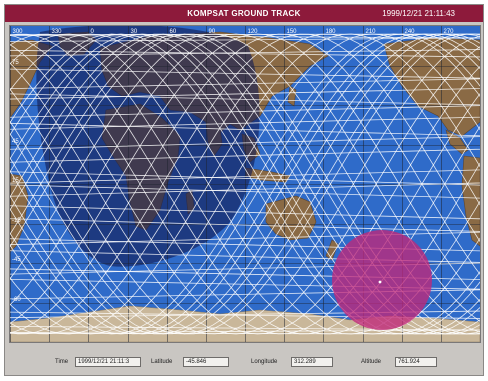 The height and width of the screenshot is (381, 488). I want to click on longitude-tick-label: 210, so click(371, 32).